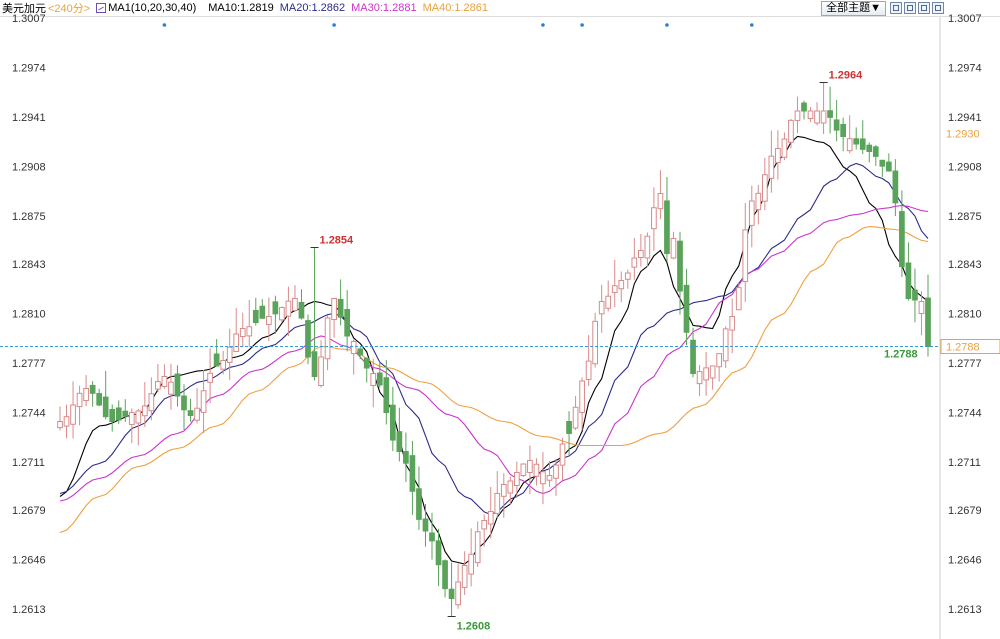 The image size is (1000, 639). What do you see at coordinates (149, 8) in the screenshot?
I see `ma-indicator-label: MA1(10,20,30,40)` at bounding box center [149, 8].